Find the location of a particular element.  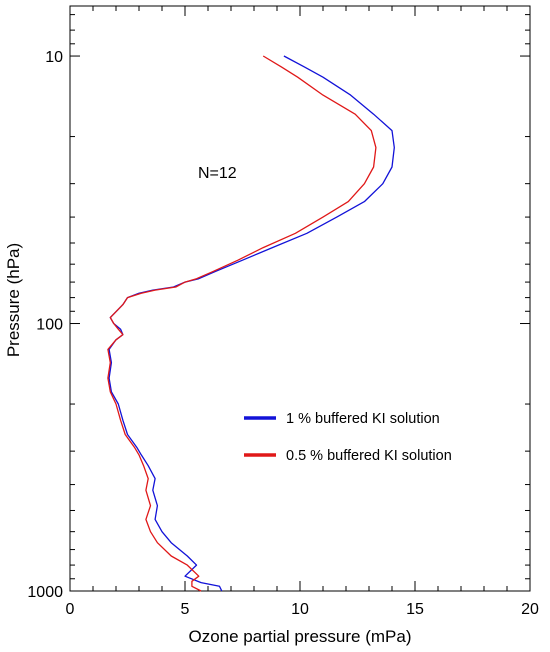

x-tick-label-4: 20 is located at coordinates (530, 609).